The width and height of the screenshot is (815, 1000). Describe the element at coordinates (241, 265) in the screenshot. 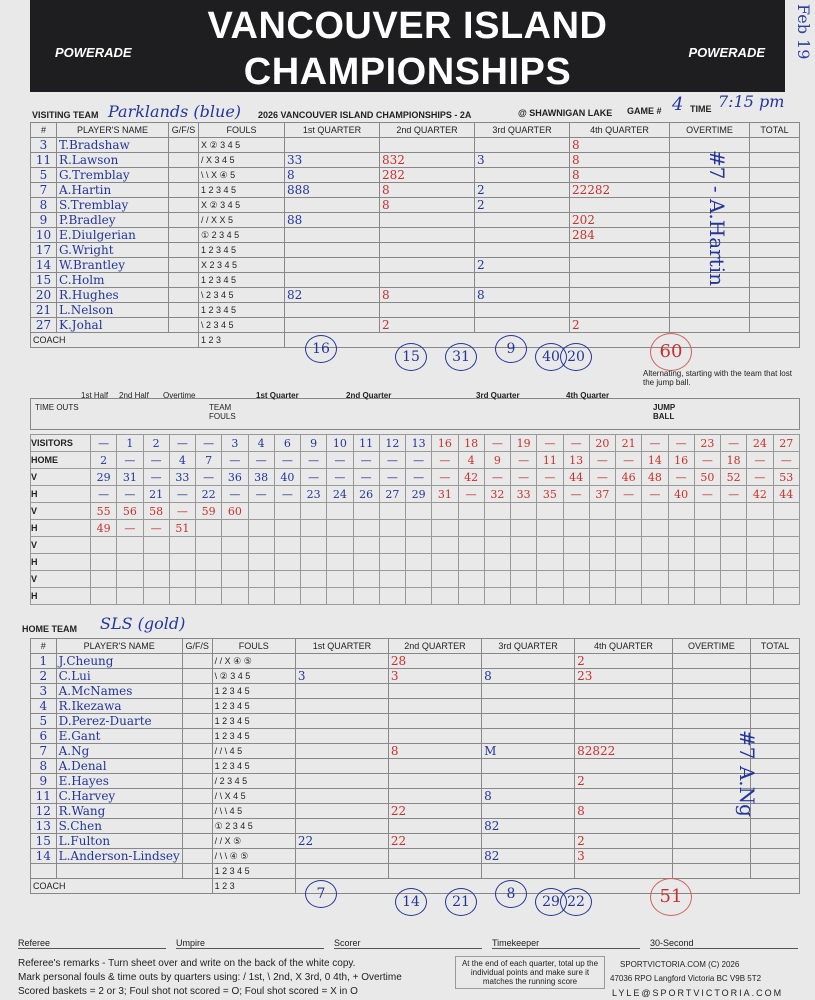

I see `player-fouls: X 2 3 4 5` at that location.